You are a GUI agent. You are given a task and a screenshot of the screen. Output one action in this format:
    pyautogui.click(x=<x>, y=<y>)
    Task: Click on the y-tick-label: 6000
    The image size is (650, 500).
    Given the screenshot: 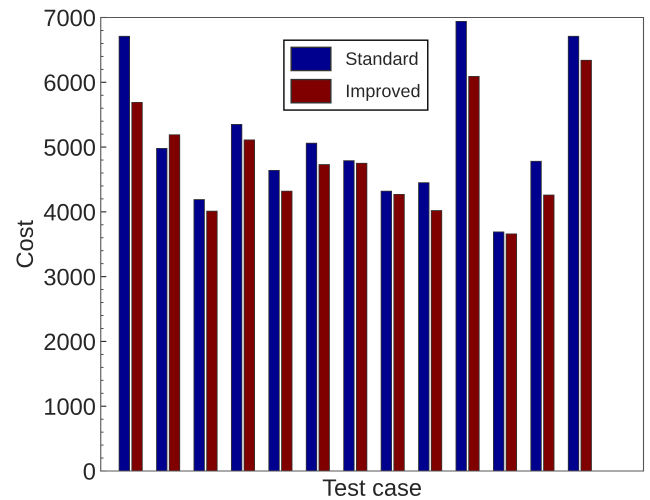 What is the action you would take?
    pyautogui.click(x=69, y=83)
    